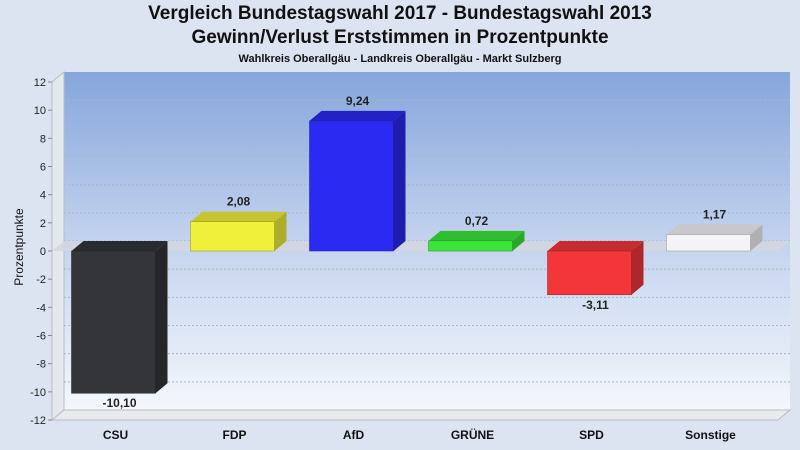  Describe the element at coordinates (351, 186) in the screenshot. I see `bar-afd` at that location.